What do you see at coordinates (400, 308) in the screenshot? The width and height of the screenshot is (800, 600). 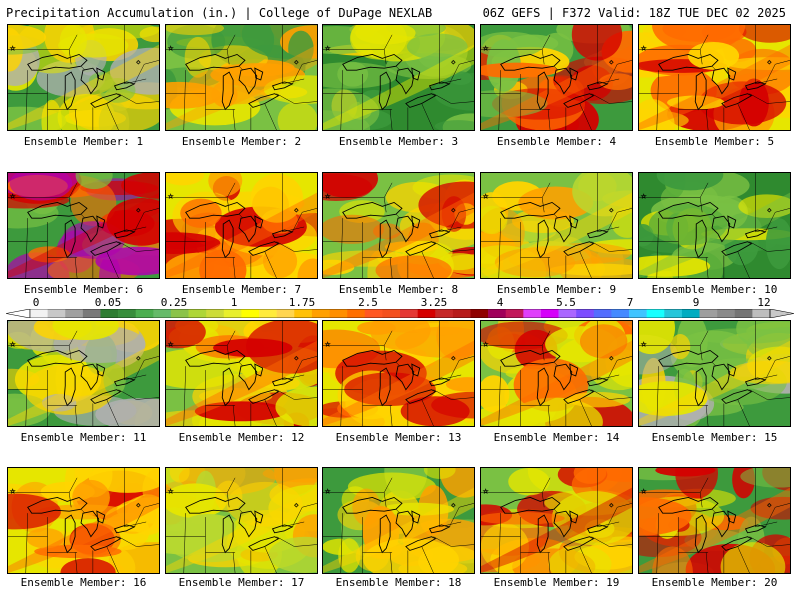 I see `colorbar: 0 0.05 0.25 1 1.75 2.5 3.25 4 5.5 7 9 12` at bounding box center [400, 308].